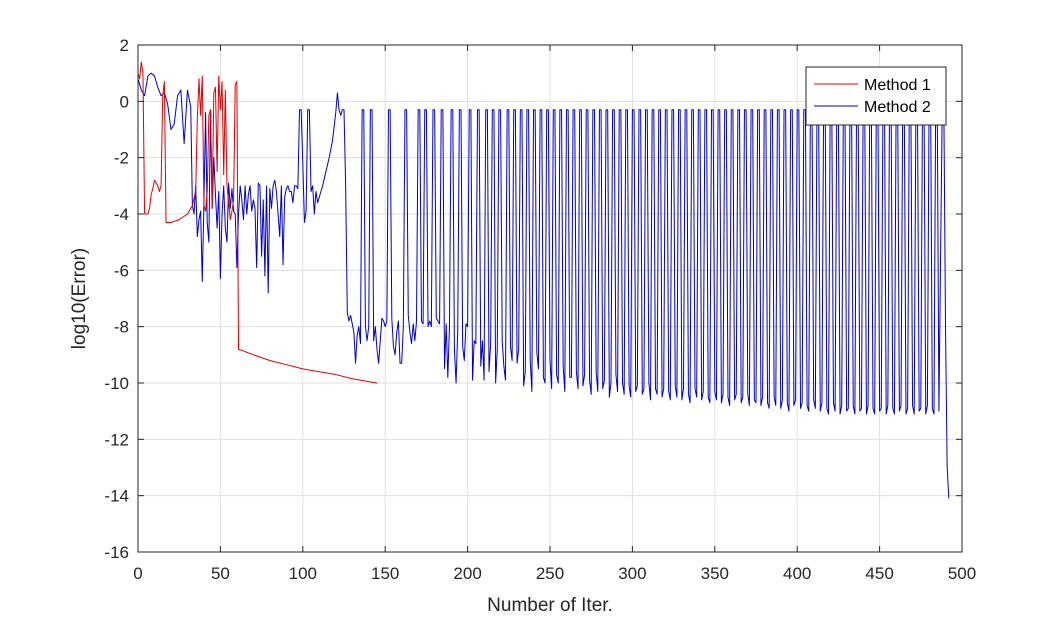 The image size is (1063, 619). Describe the element at coordinates (121, 158) in the screenshot. I see `y-tick-label: -2` at that location.